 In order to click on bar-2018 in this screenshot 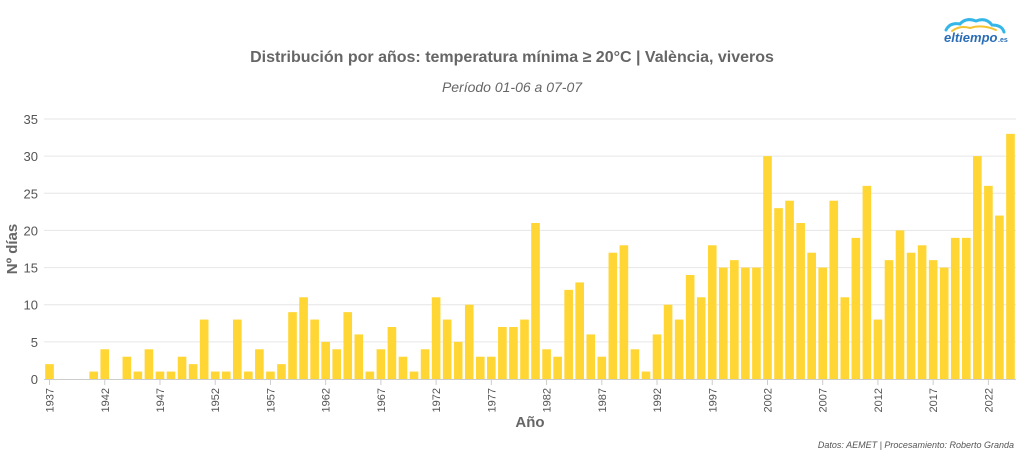, I will do `click(944, 323)`.